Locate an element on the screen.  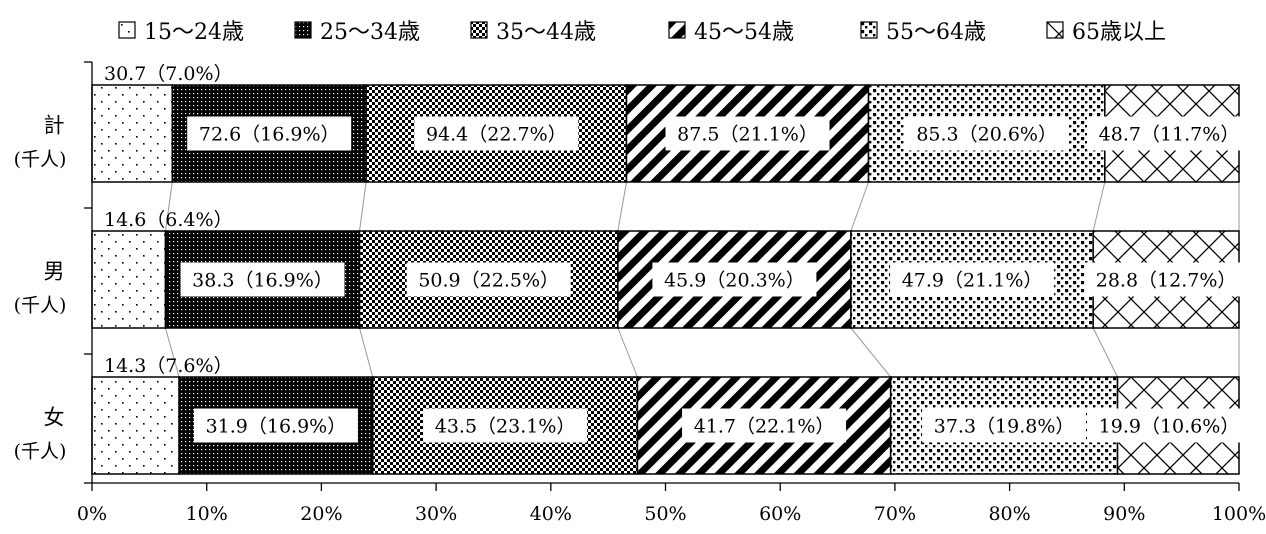
data-label: 14.3（7.6%） is located at coordinates (168, 366).